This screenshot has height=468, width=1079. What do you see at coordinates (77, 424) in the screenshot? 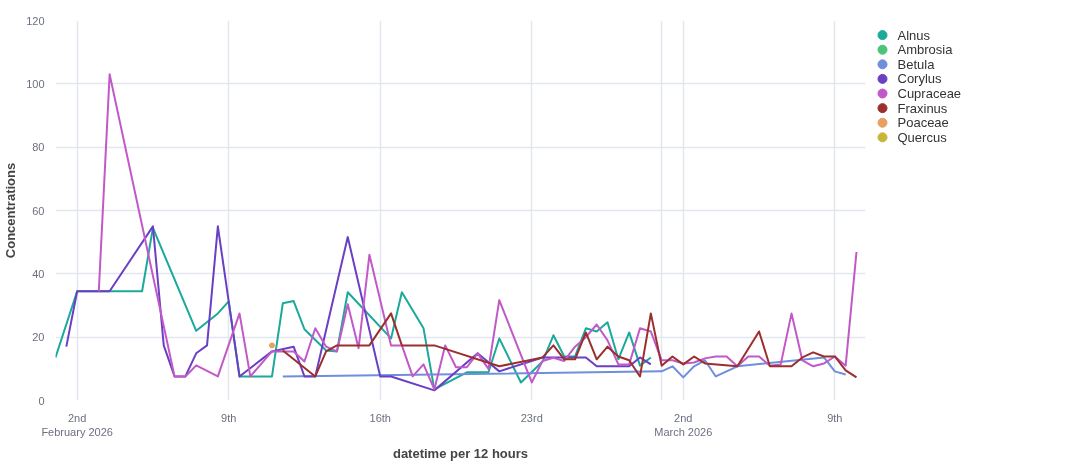
I see `x-tick-label: 2nd February 2026` at bounding box center [77, 424].